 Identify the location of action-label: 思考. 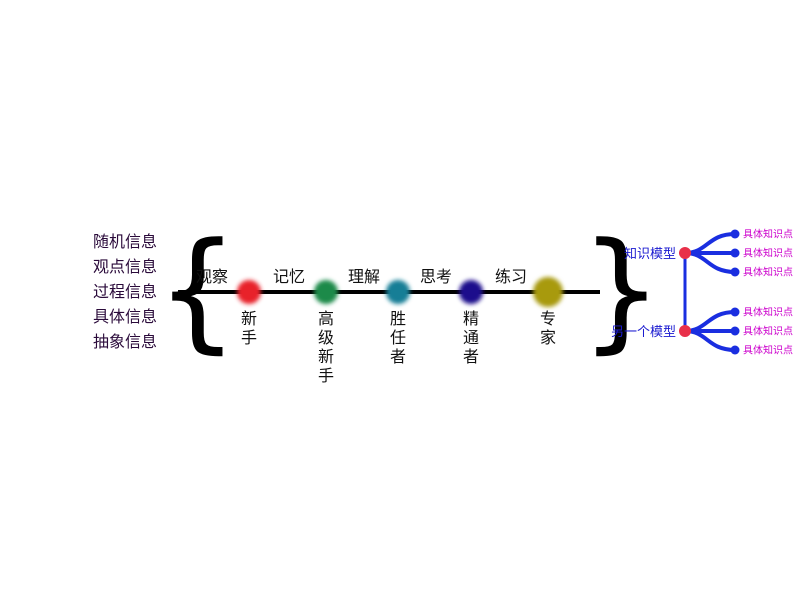
(436, 276).